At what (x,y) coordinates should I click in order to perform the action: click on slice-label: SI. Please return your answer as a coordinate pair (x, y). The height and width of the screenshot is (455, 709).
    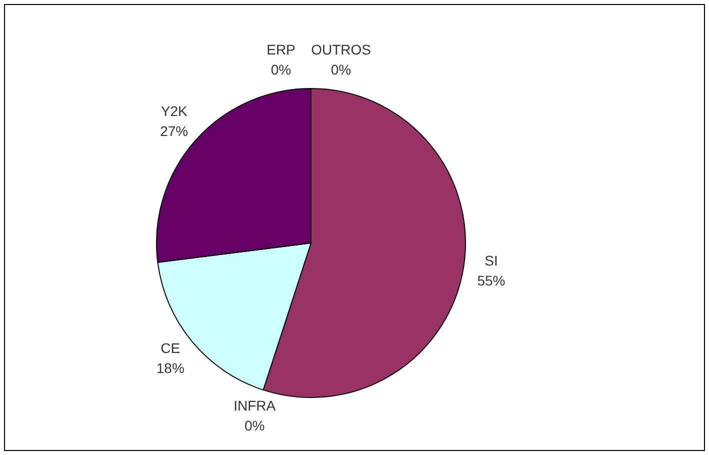
    Looking at the image, I should click on (491, 260).